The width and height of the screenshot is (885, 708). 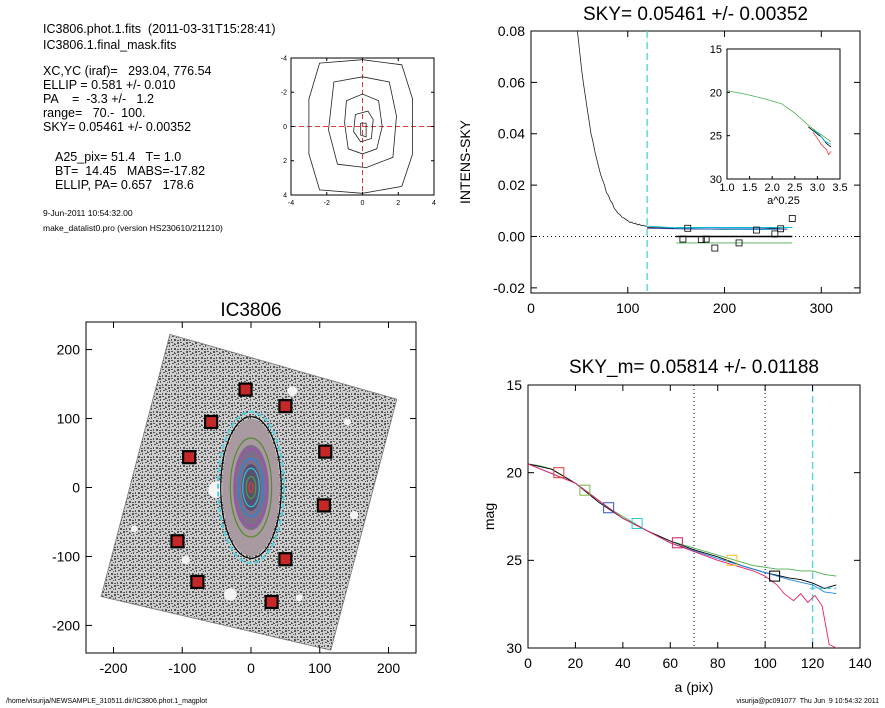 What do you see at coordinates (718, 663) in the screenshot?
I see `x-tick-label: 80` at bounding box center [718, 663].